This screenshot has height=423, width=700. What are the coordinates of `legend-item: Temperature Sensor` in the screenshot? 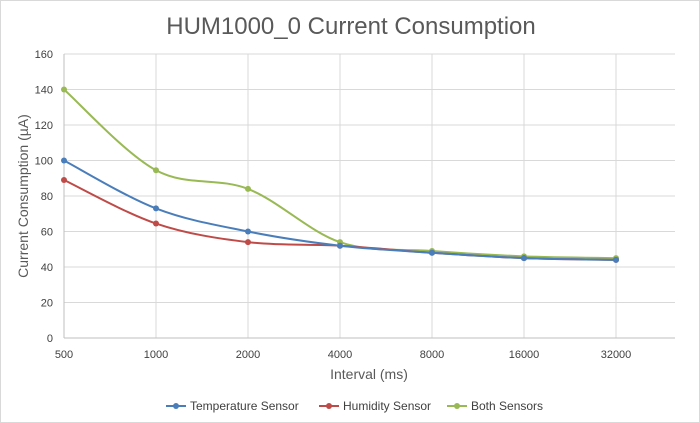 It's located at (232, 406).